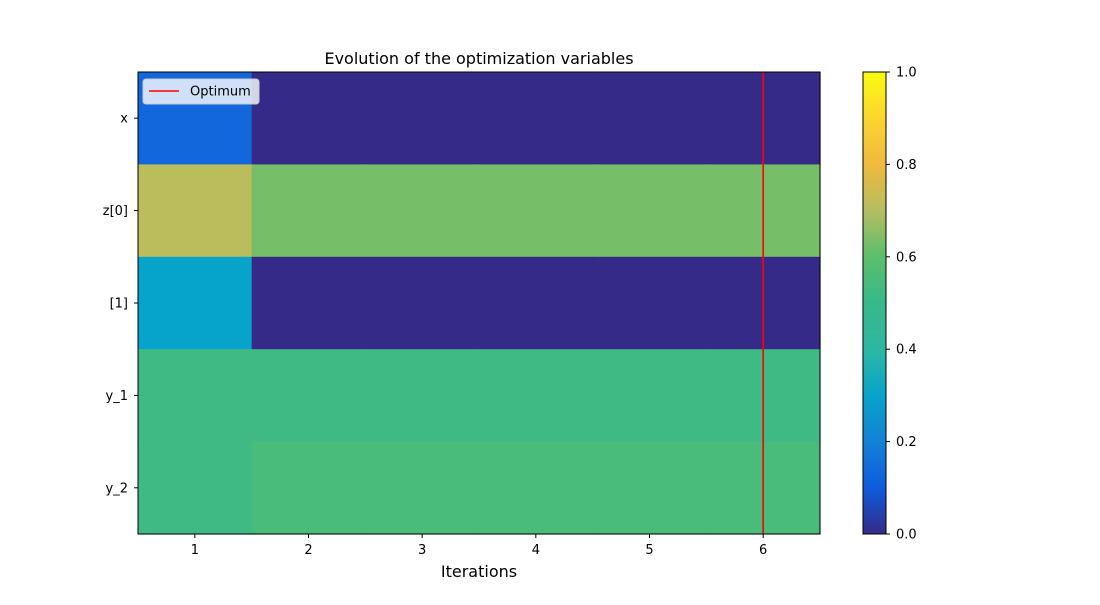 The width and height of the screenshot is (1100, 605). Describe the element at coordinates (901, 304) in the screenshot. I see `colorbar-ticks: 0.0 0.2 0.4 0.6 0.8 1.0` at that location.